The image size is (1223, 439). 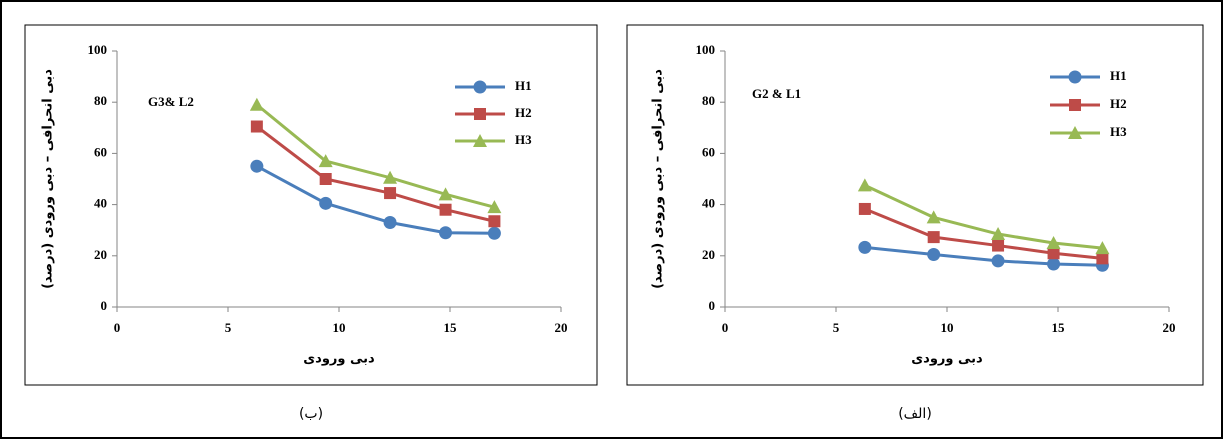 What do you see at coordinates (915, 414) in the screenshot?
I see `caption: (الف)` at bounding box center [915, 414].